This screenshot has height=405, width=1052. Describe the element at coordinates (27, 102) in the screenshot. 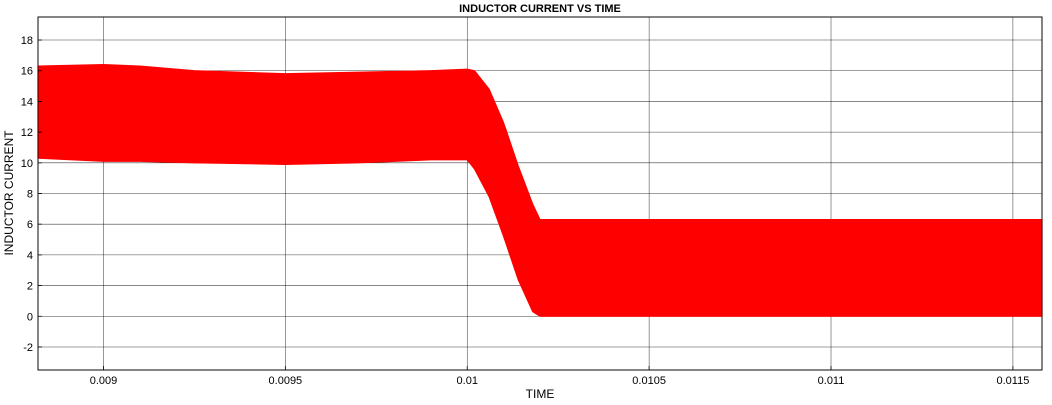

I see `y-tick-label: 14` at that location.